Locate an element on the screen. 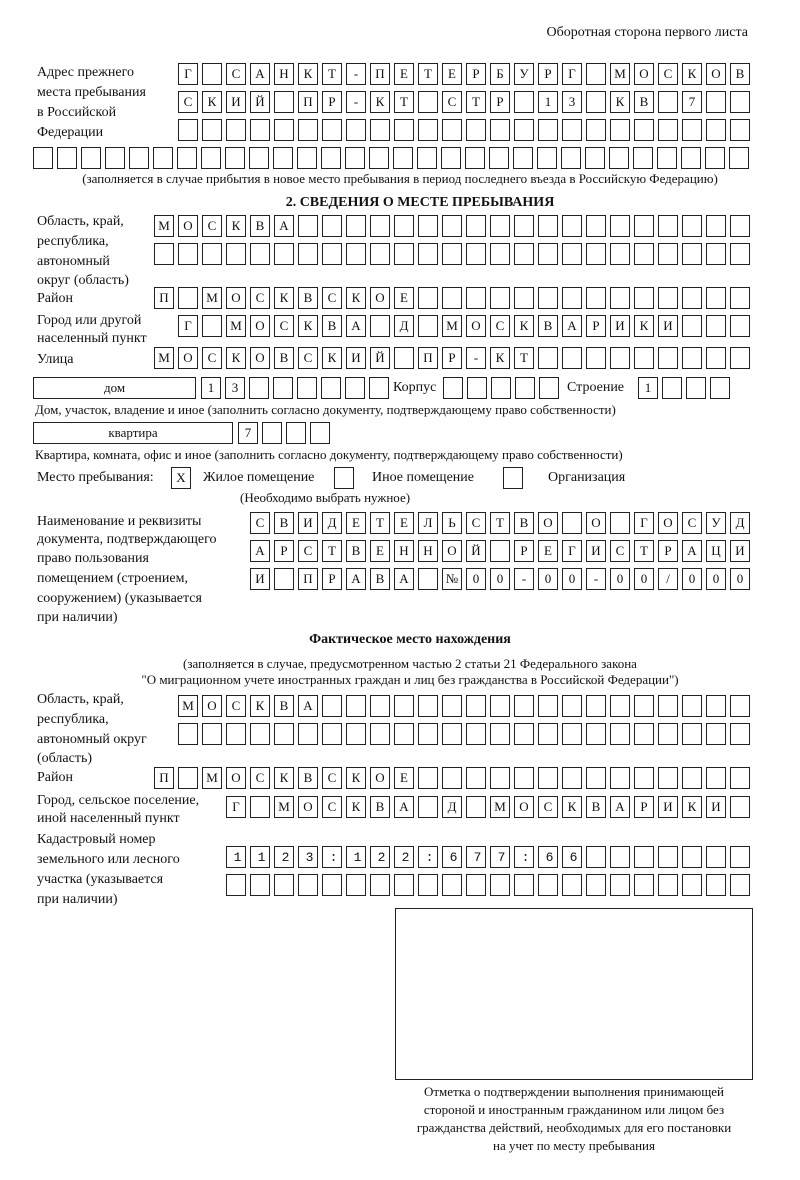 The image size is (800, 1180). char-cell: / is located at coordinates (668, 579).